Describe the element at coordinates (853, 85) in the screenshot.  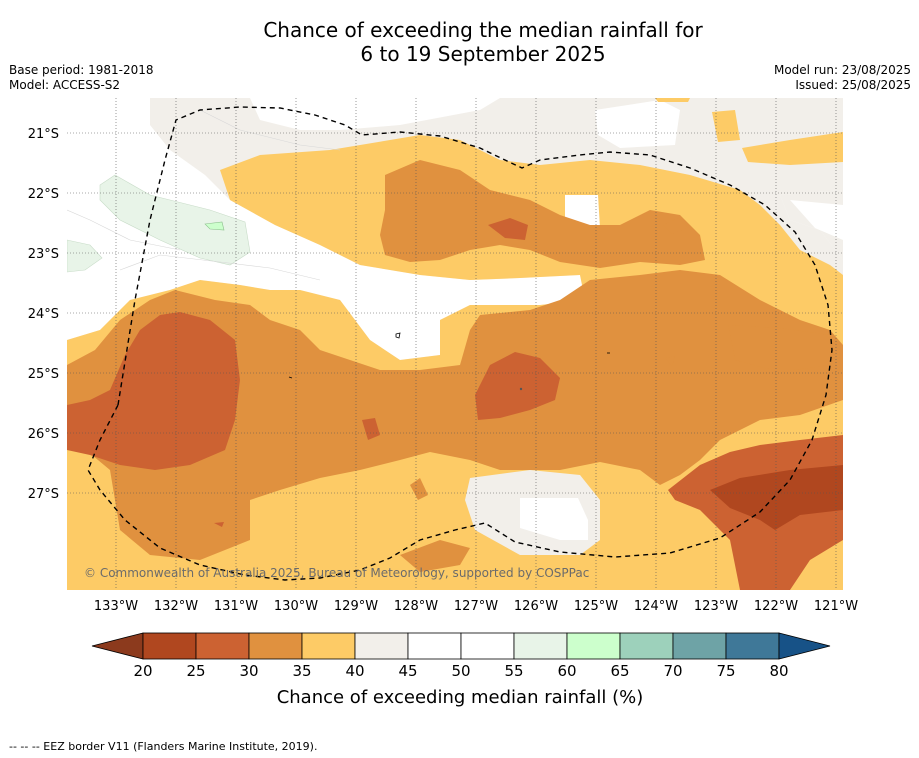
I see `issued-date: Issued: 25/08/2025` at that location.